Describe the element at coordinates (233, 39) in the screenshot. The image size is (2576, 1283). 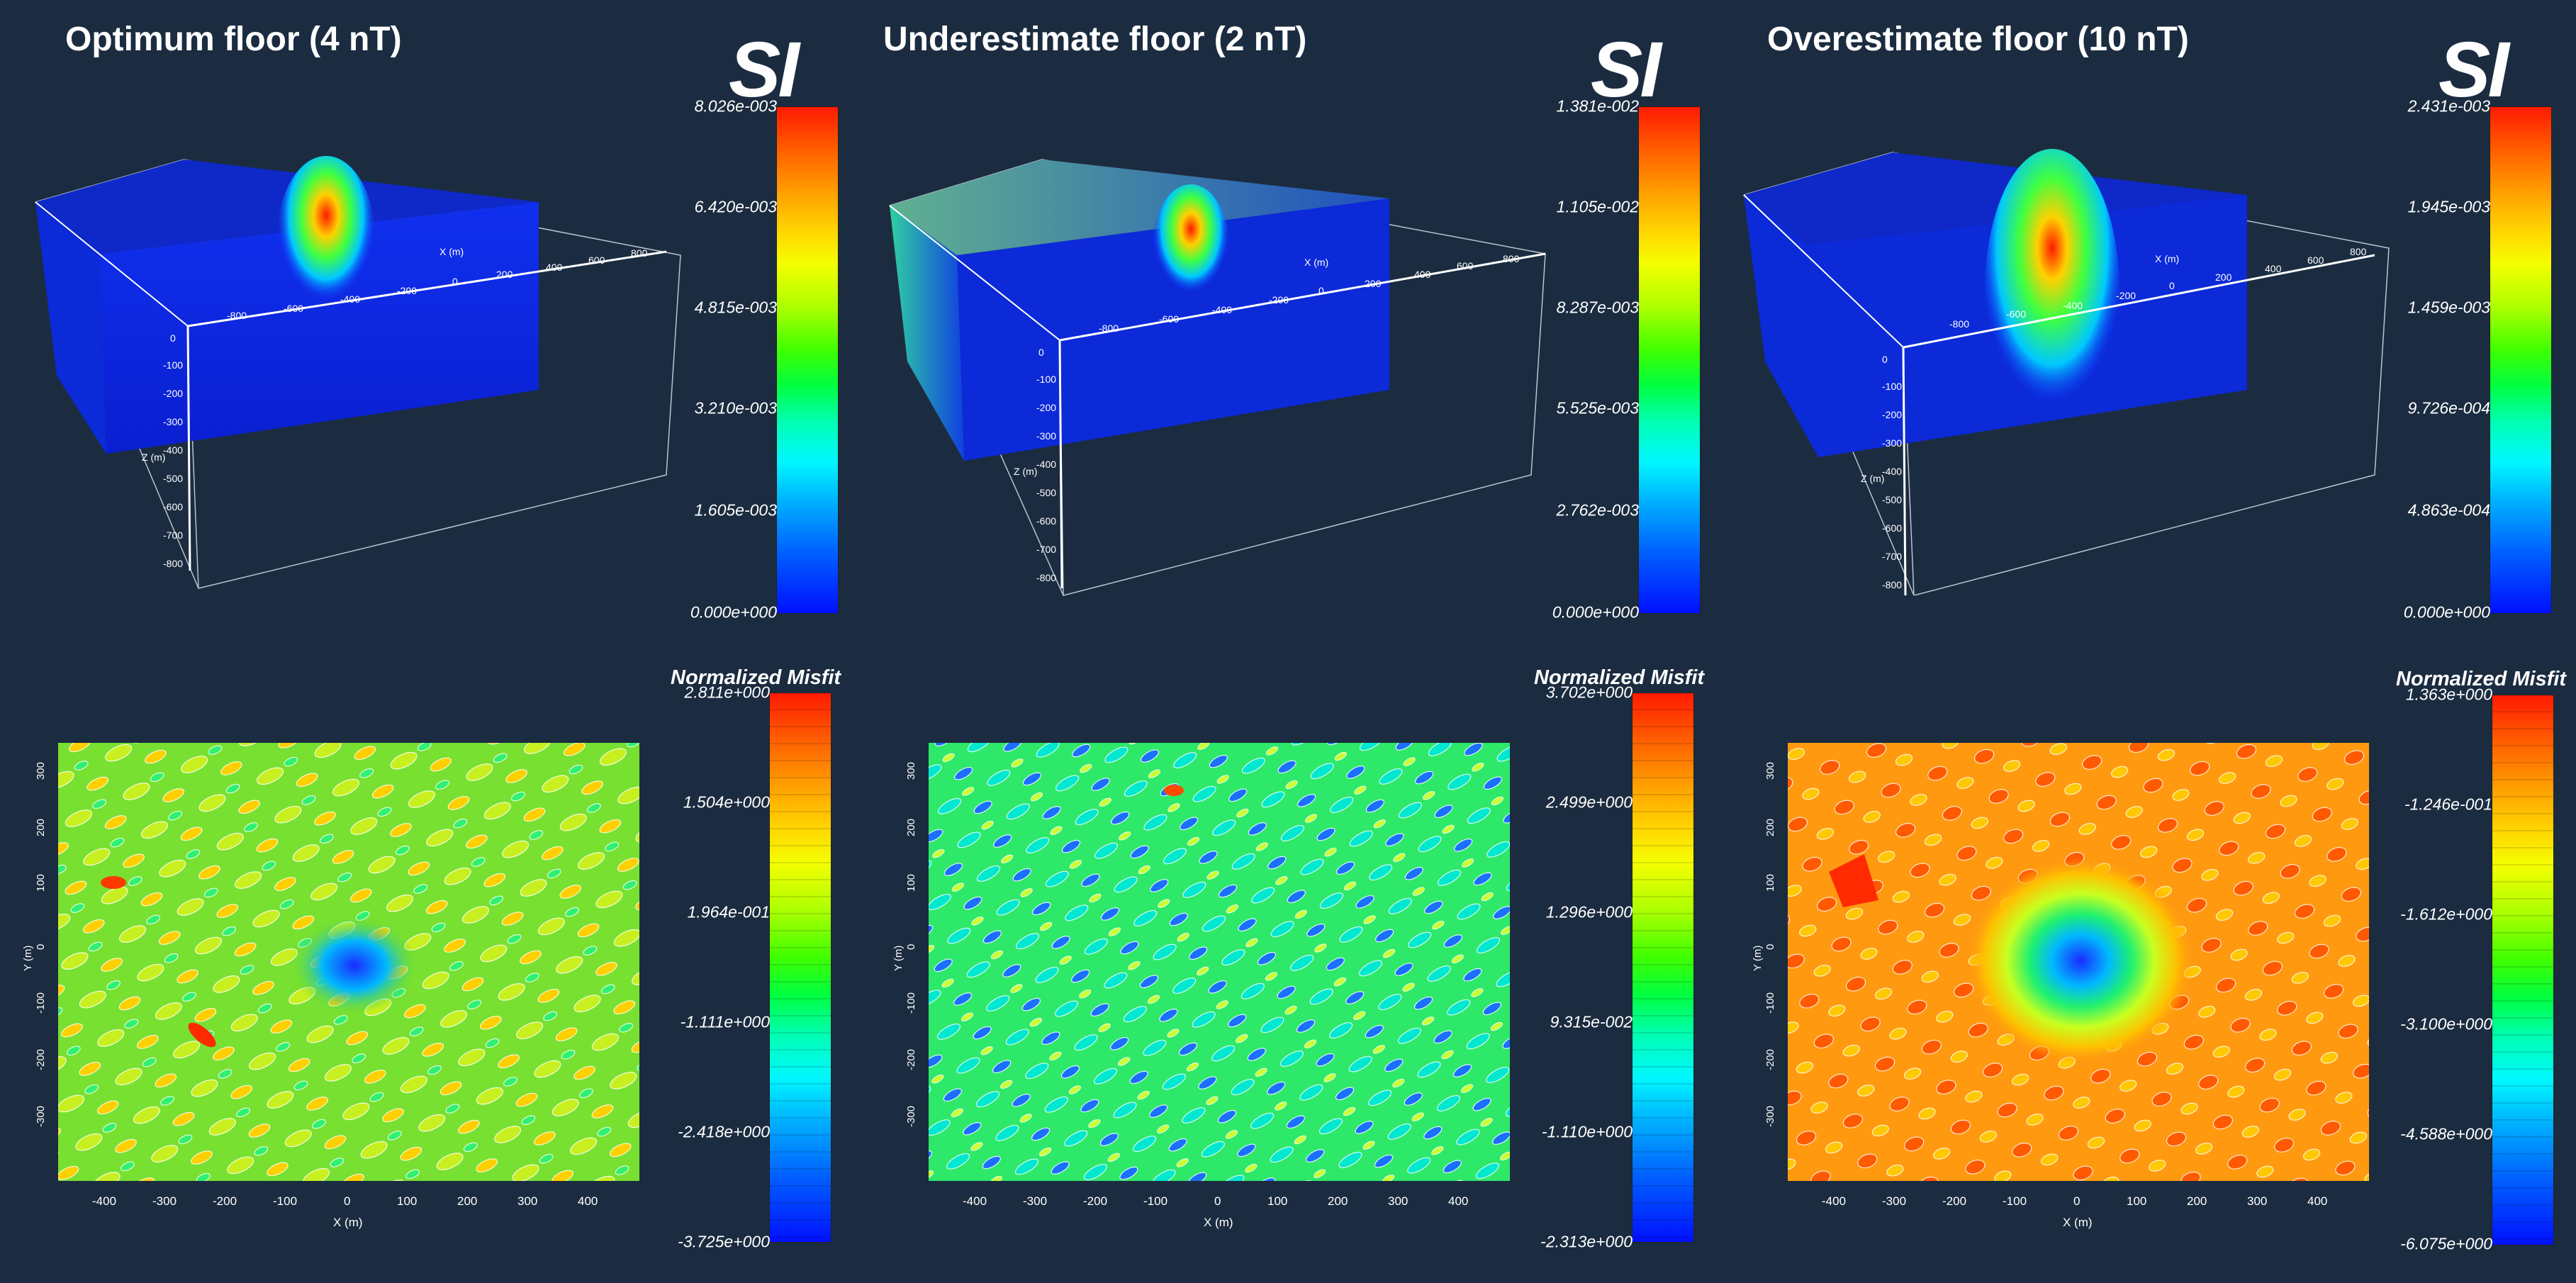
I see `panel-title: Optimum floor (4 nT)` at that location.